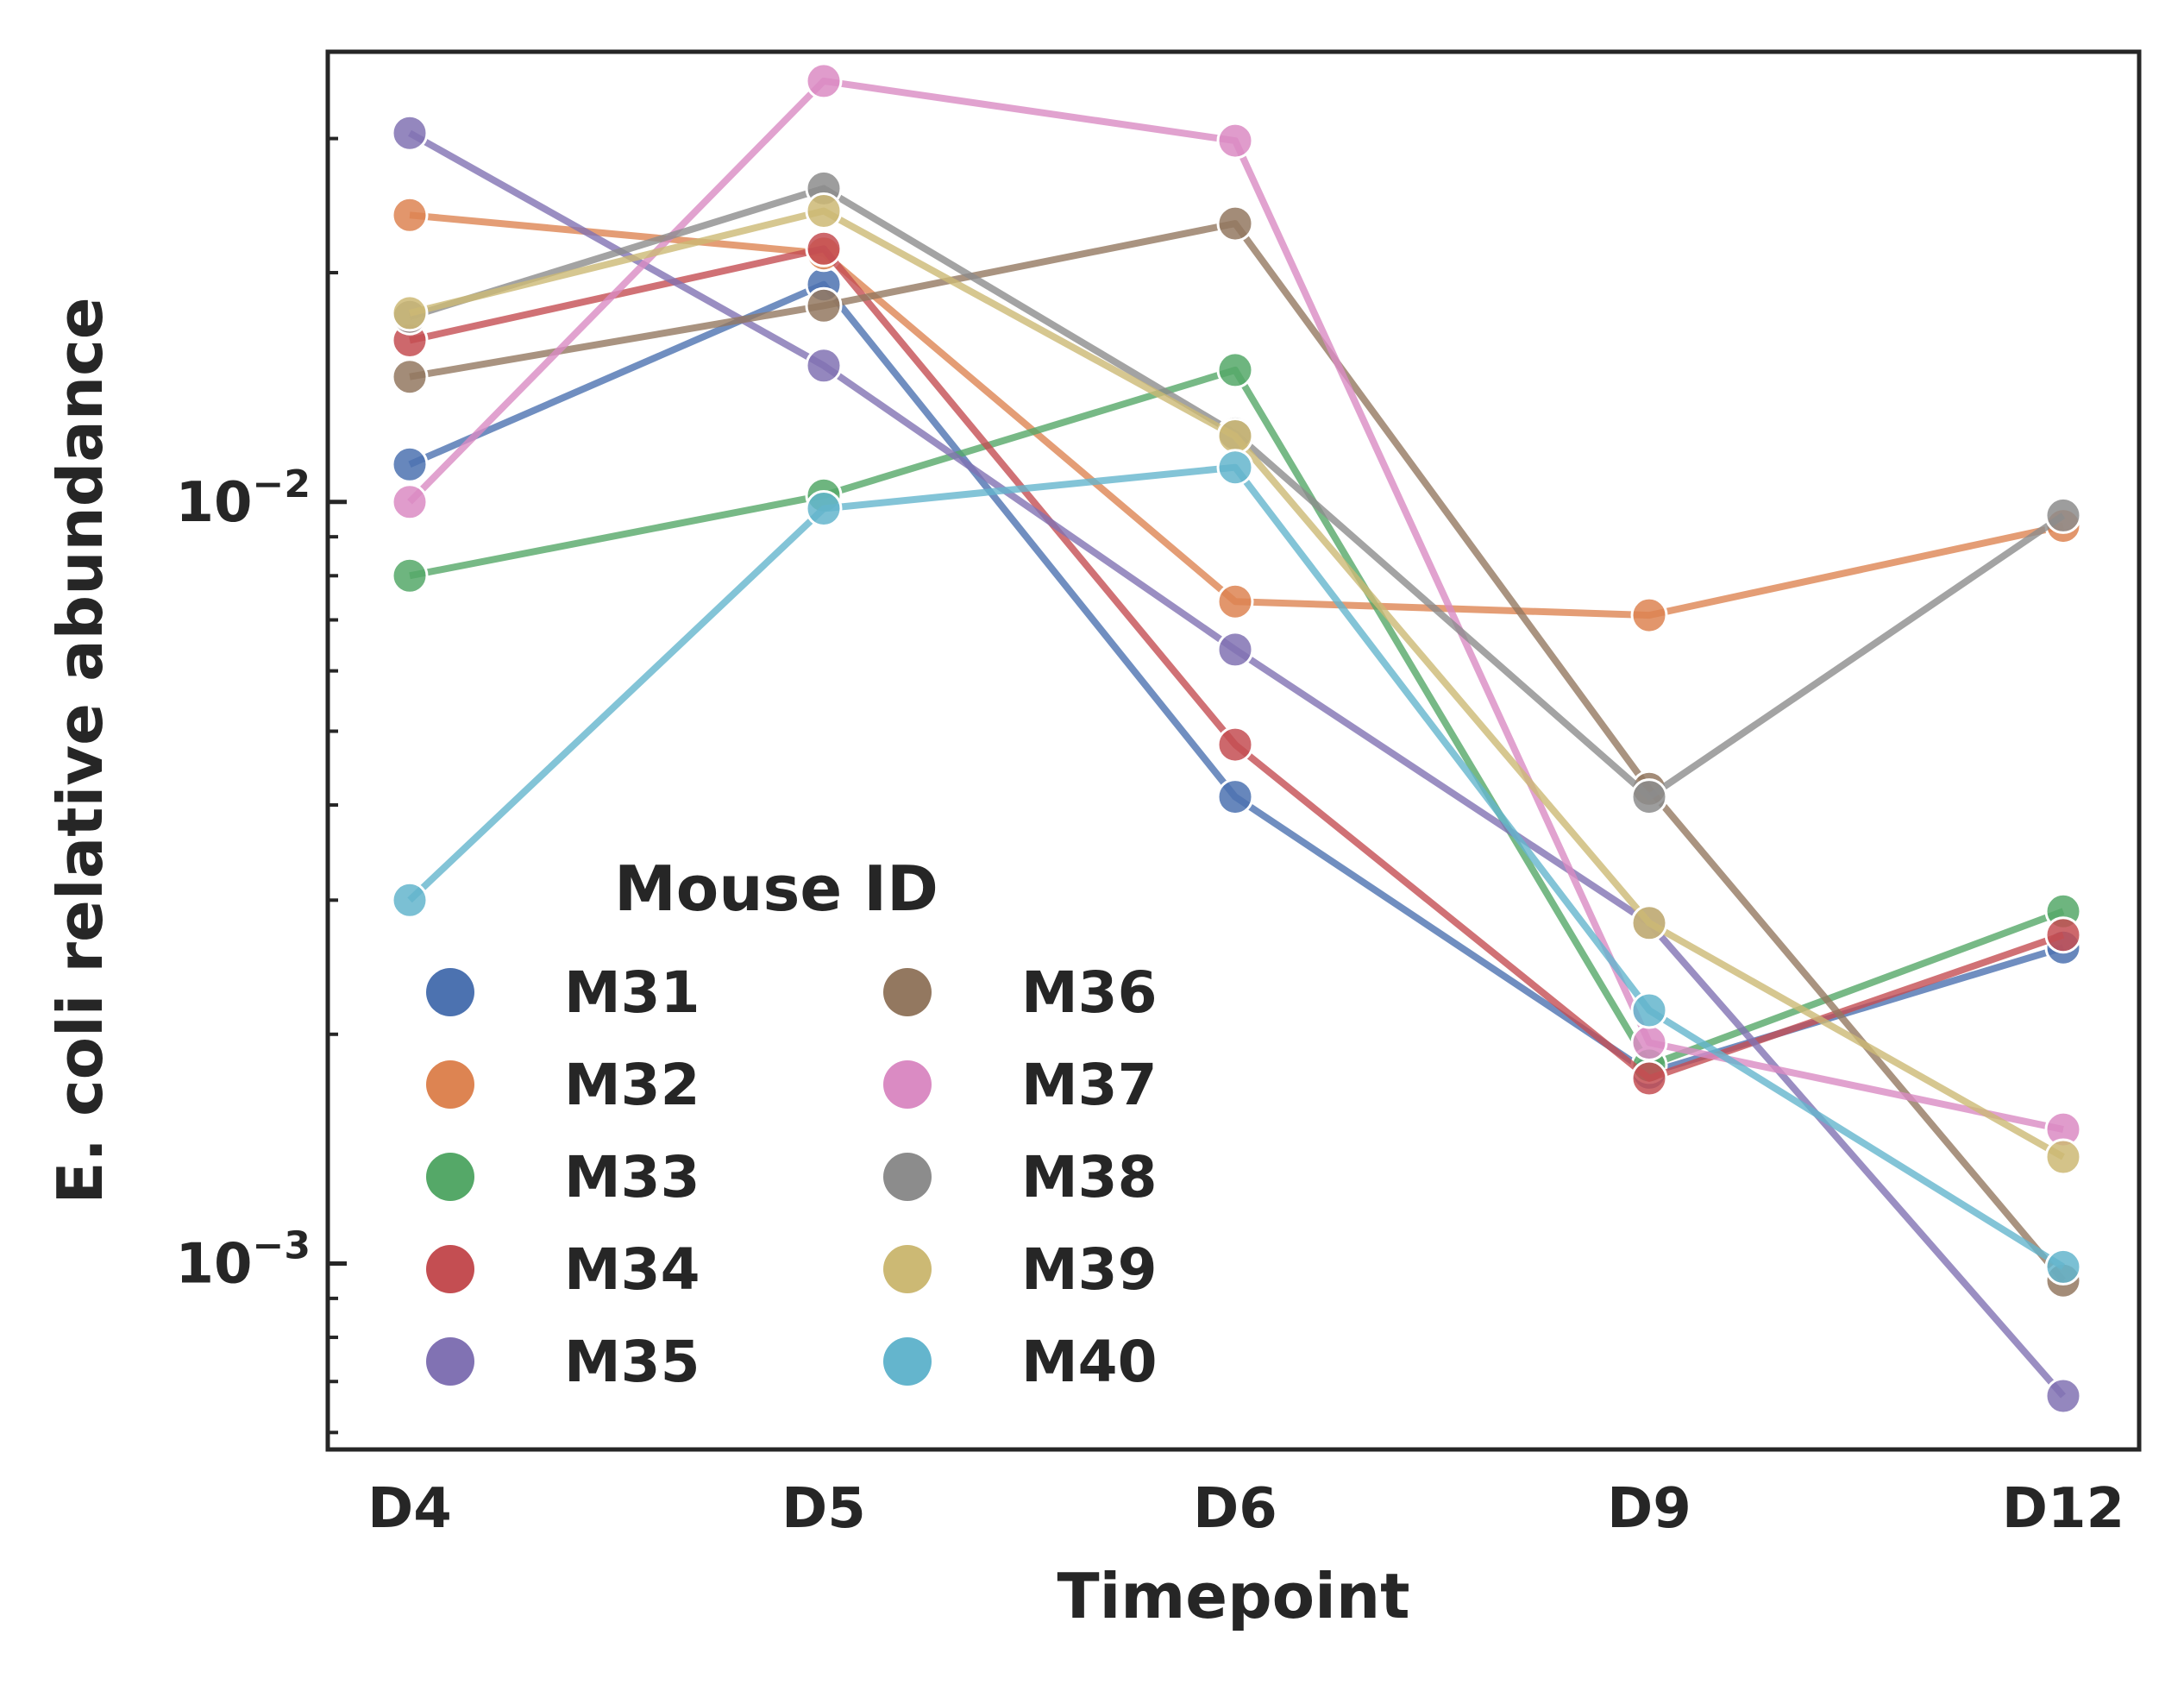 This screenshot has height=1685, width=2184. What do you see at coordinates (792, 1177) in the screenshot?
I see `legend-items: M31 M32 M33 M34 M35 M36 M37 M38 M39 M40` at bounding box center [792, 1177].